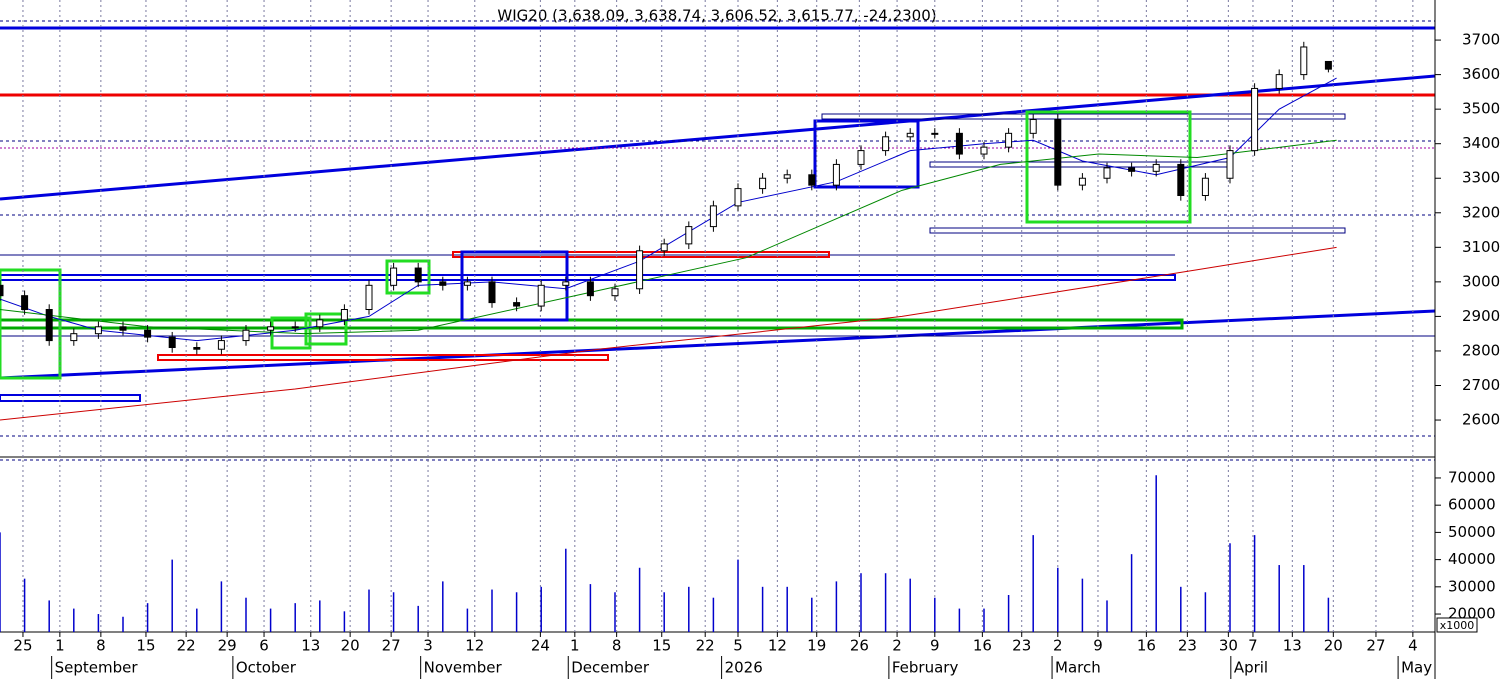  I want to click on y-tick-label: 40000, so click(1472, 559).